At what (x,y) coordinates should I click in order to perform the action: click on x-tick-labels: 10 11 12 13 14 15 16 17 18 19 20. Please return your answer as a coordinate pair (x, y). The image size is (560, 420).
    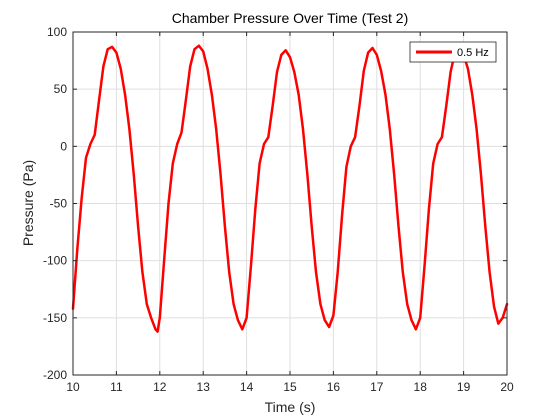
    Looking at the image, I should click on (290, 387).